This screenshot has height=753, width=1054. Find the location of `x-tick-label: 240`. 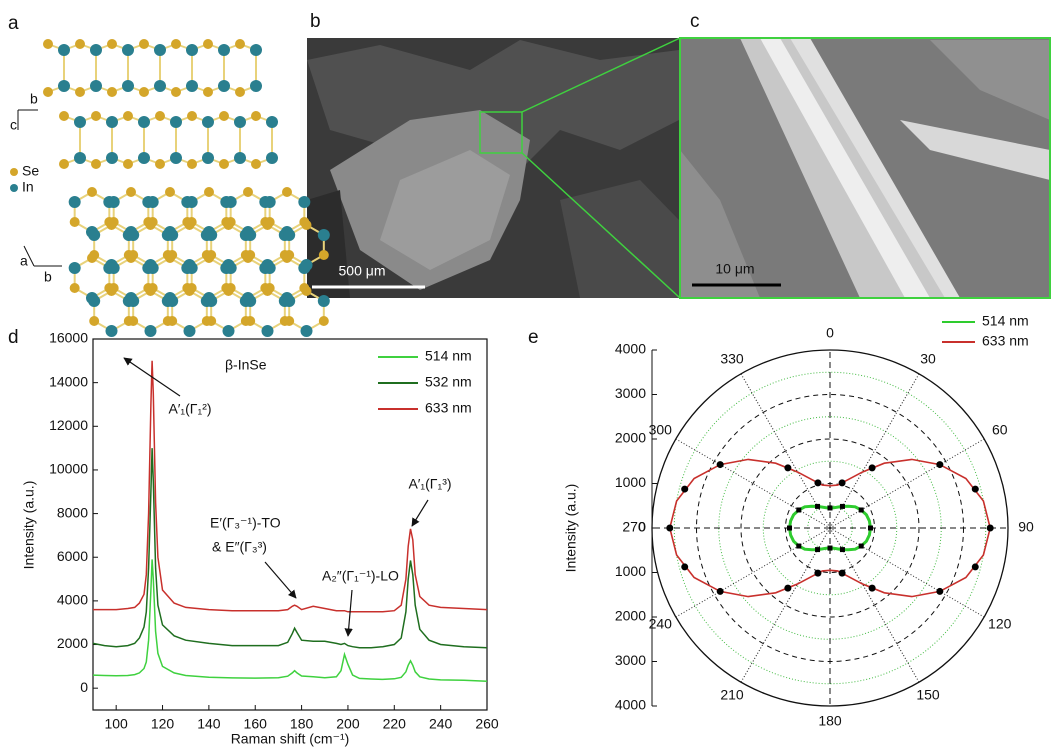

x-tick-label: 240 is located at coordinates (441, 724).